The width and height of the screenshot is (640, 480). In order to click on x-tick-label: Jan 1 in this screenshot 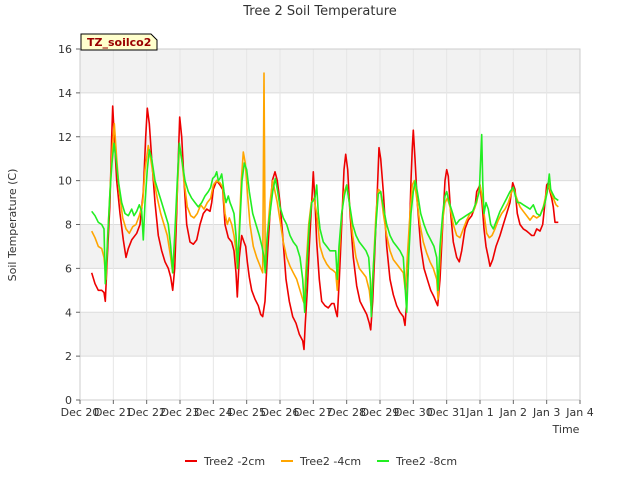, I will do `click(479, 412)`.